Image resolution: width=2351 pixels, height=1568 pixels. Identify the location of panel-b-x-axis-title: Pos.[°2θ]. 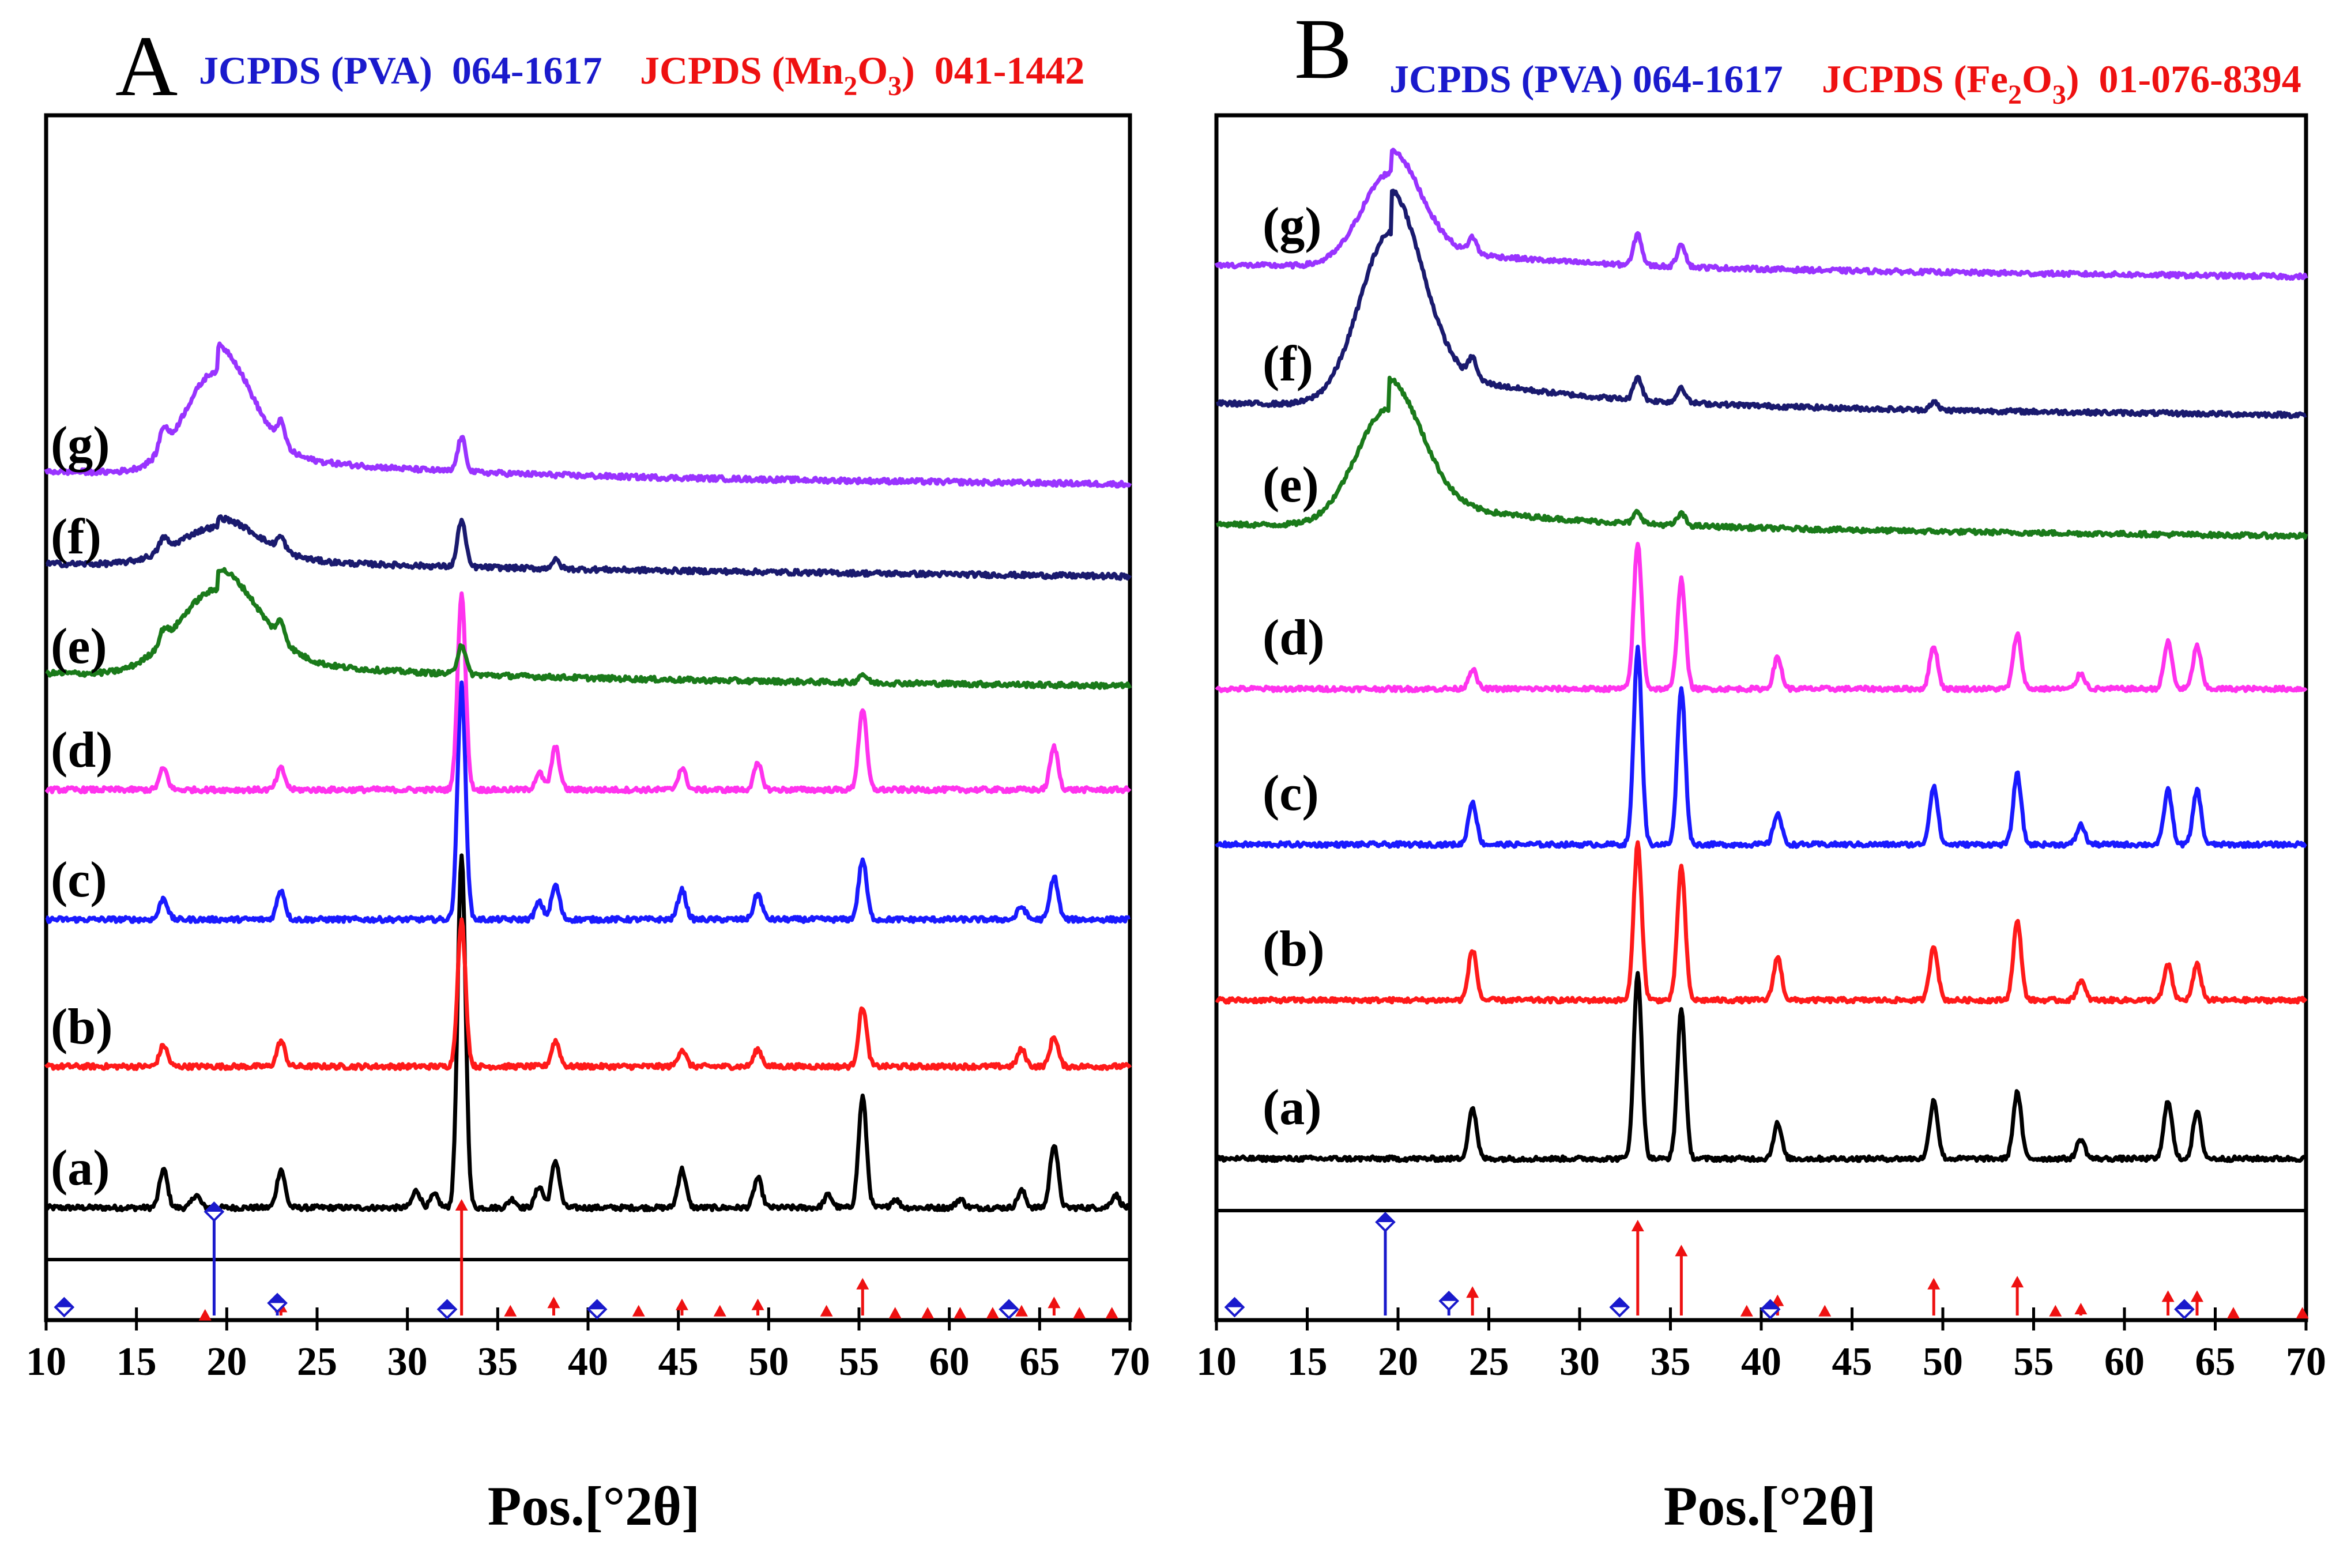
(1770, 1506).